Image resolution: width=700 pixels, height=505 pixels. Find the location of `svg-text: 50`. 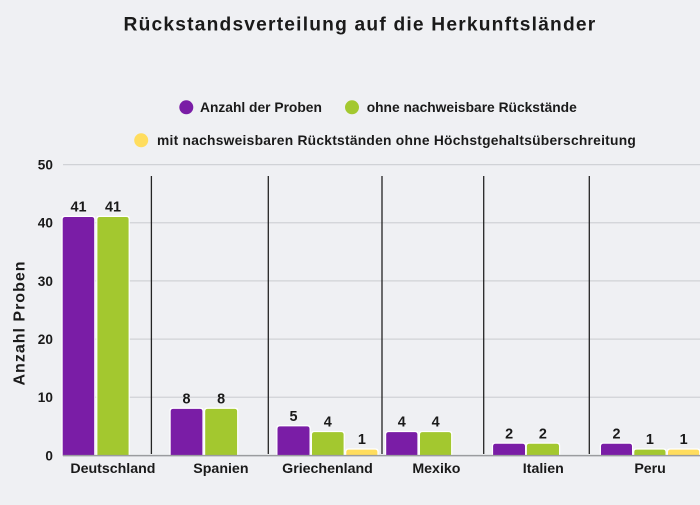

svg-text: 50 is located at coordinates (45, 165).